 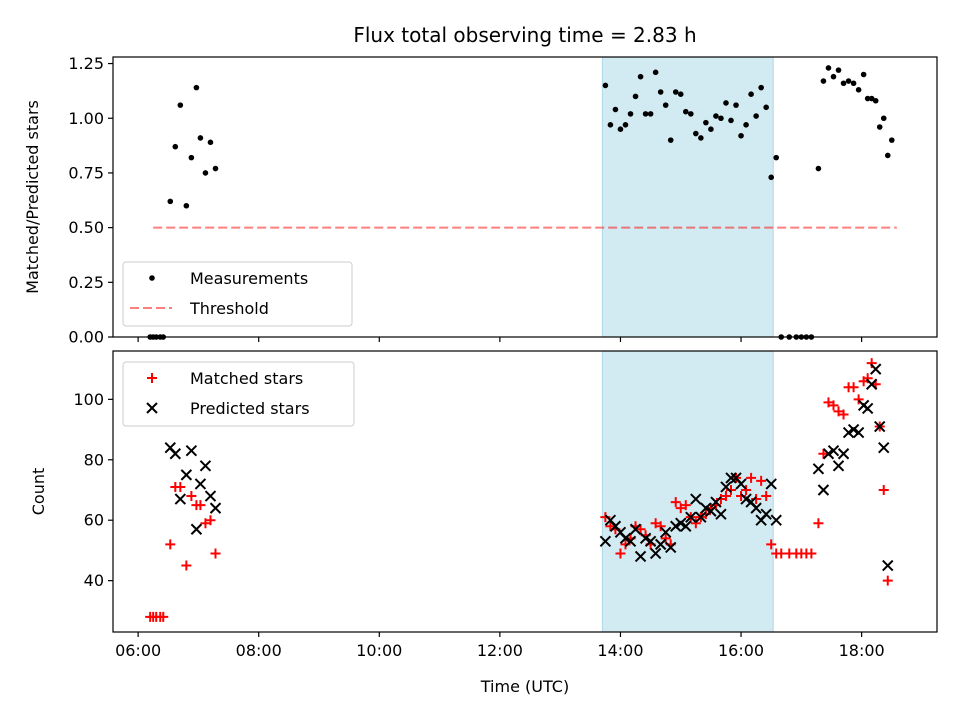 I want to click on y-axis-label: Count, so click(x=38, y=492).